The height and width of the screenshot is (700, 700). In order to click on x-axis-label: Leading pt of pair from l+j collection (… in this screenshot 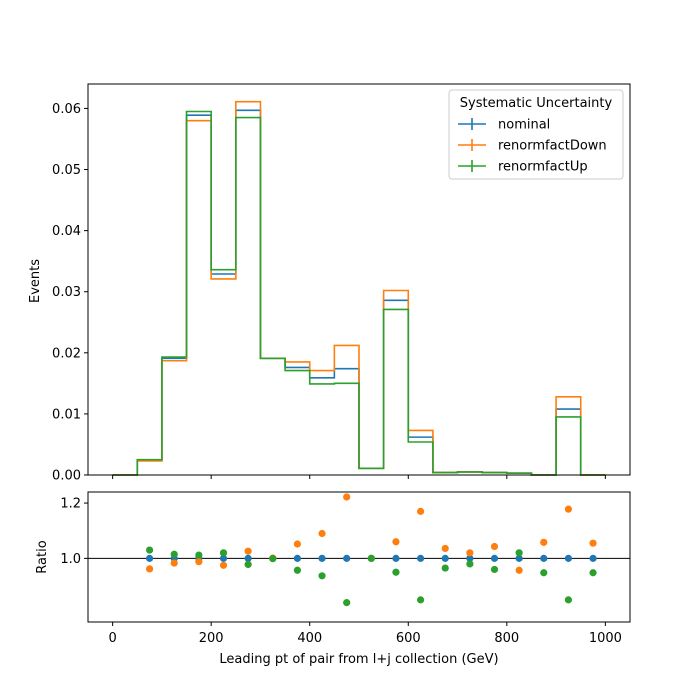, I will do `click(358, 659)`.